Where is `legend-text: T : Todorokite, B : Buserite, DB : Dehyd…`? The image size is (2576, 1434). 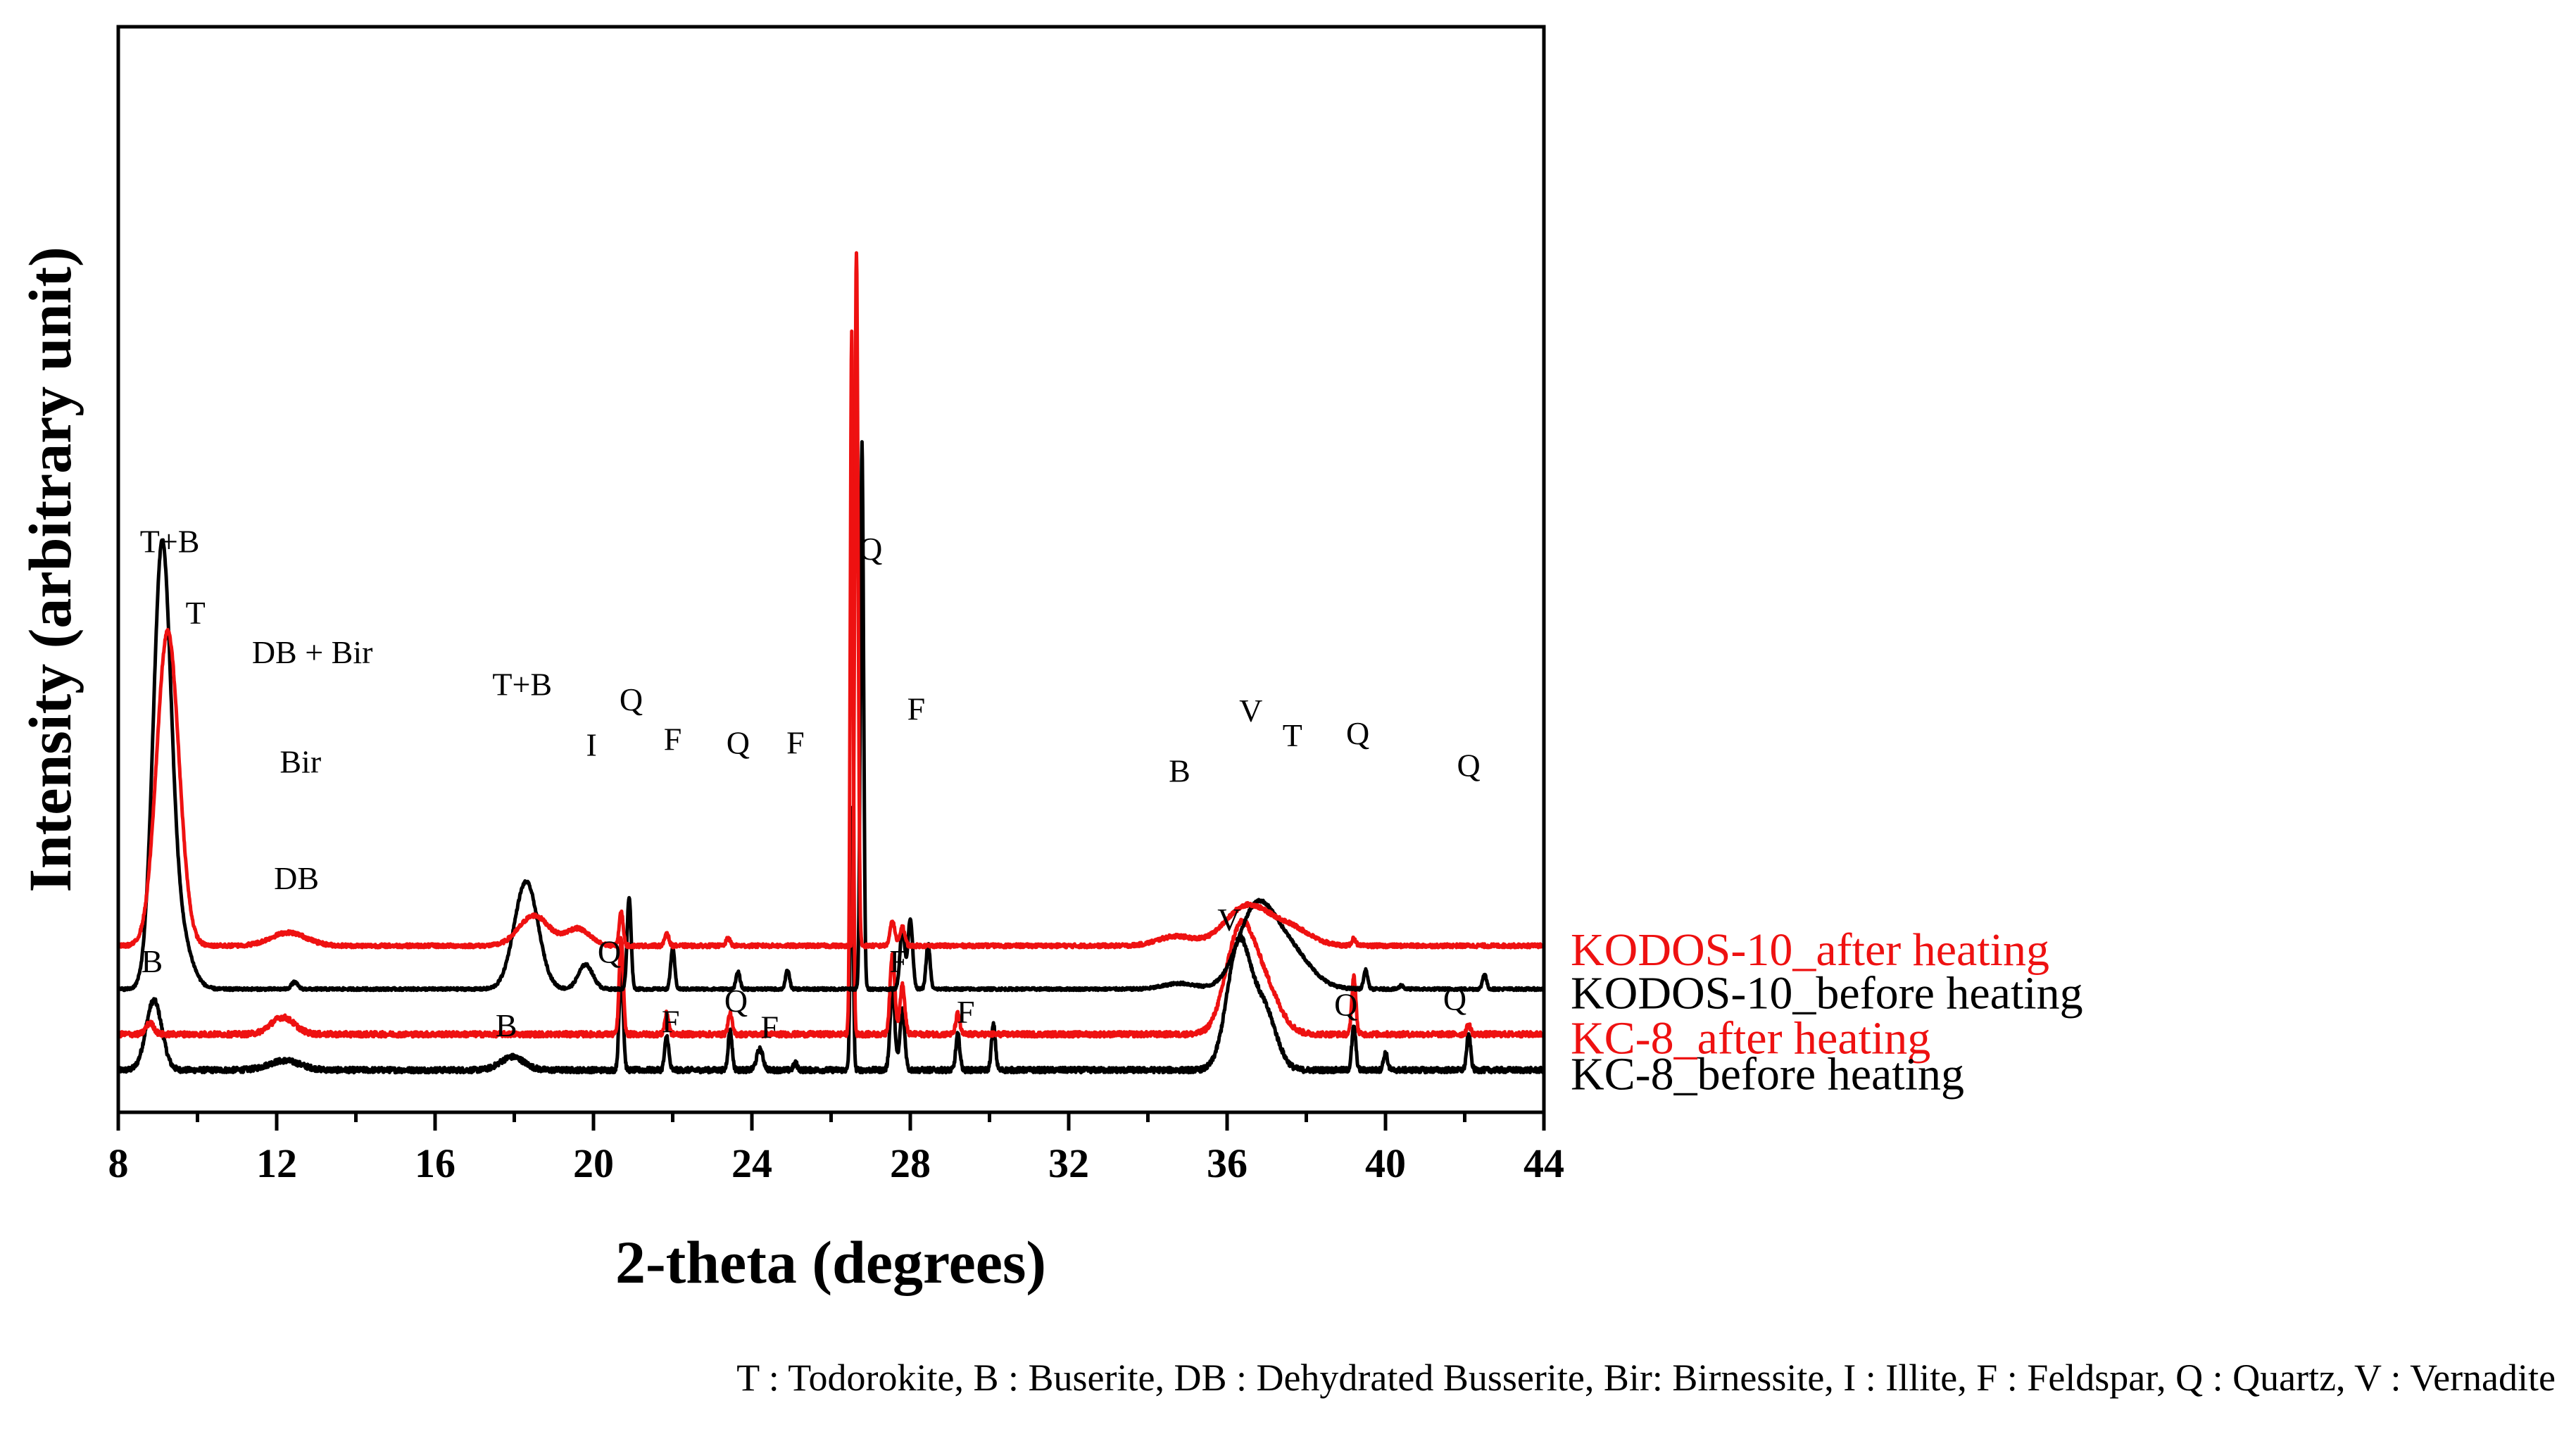
legend-text: T : Todorokite, B : Buserite, DB : Dehyd… is located at coordinates (1646, 1378).